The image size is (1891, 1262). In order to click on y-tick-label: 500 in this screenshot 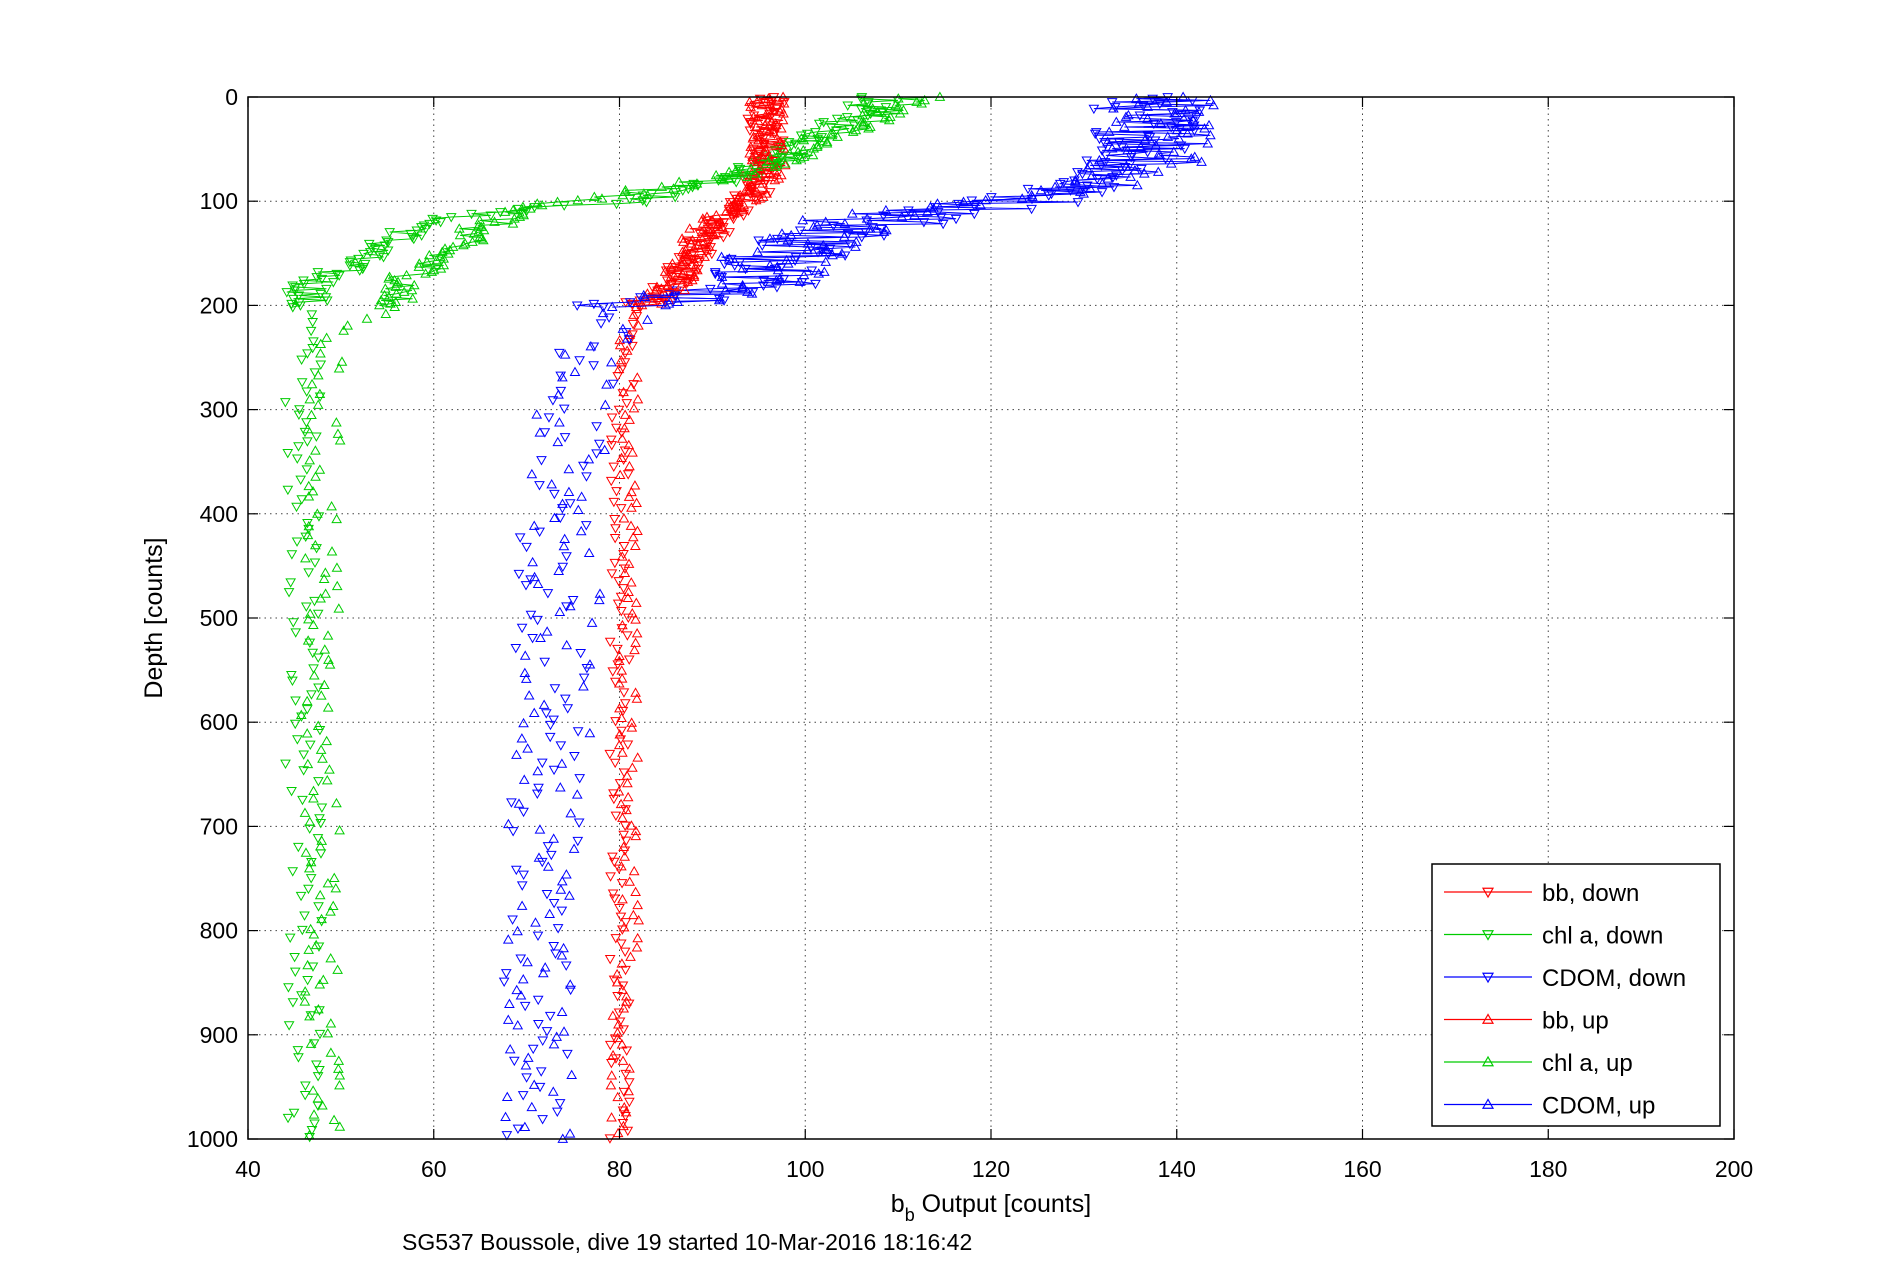, I will do `click(219, 618)`.